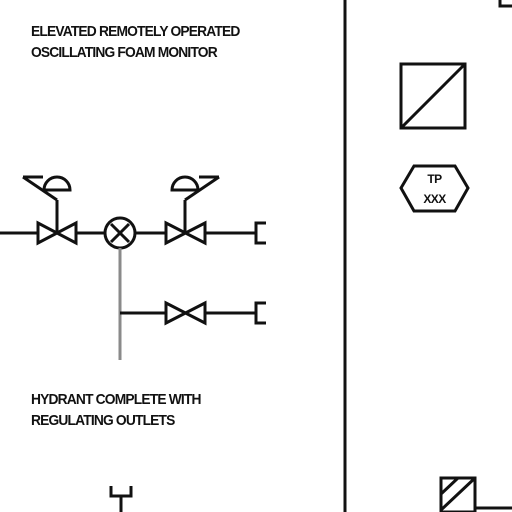 The height and width of the screenshot is (512, 512). I want to click on hydrant-caption: HYDRANT COMPLETE WITH REGULATING OUTLETS, so click(116, 410).